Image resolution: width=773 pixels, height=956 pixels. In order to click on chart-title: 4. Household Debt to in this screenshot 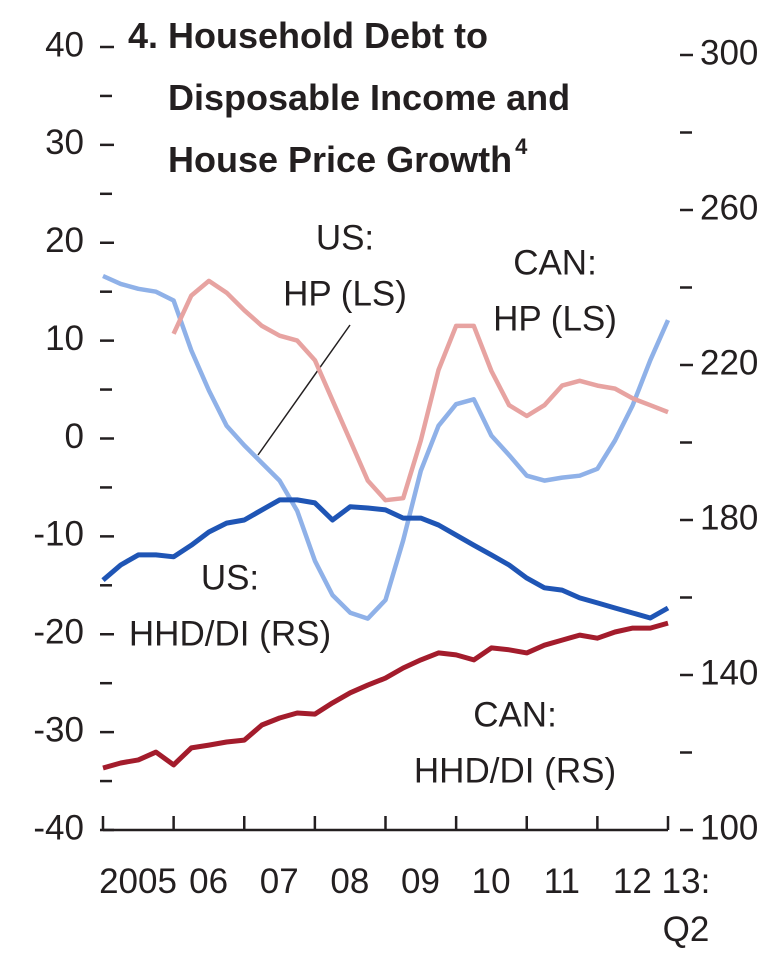, I will do `click(308, 35)`.